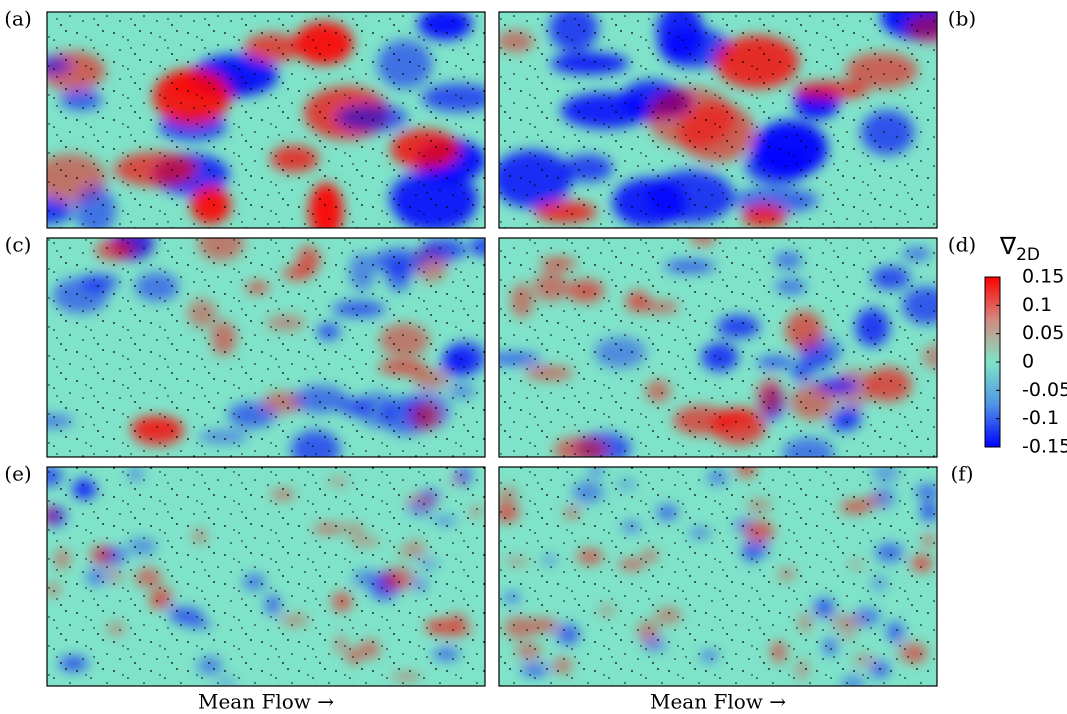 The width and height of the screenshot is (1067, 714). I want to click on colorbar-tick-label: 0.15, so click(1043, 277).